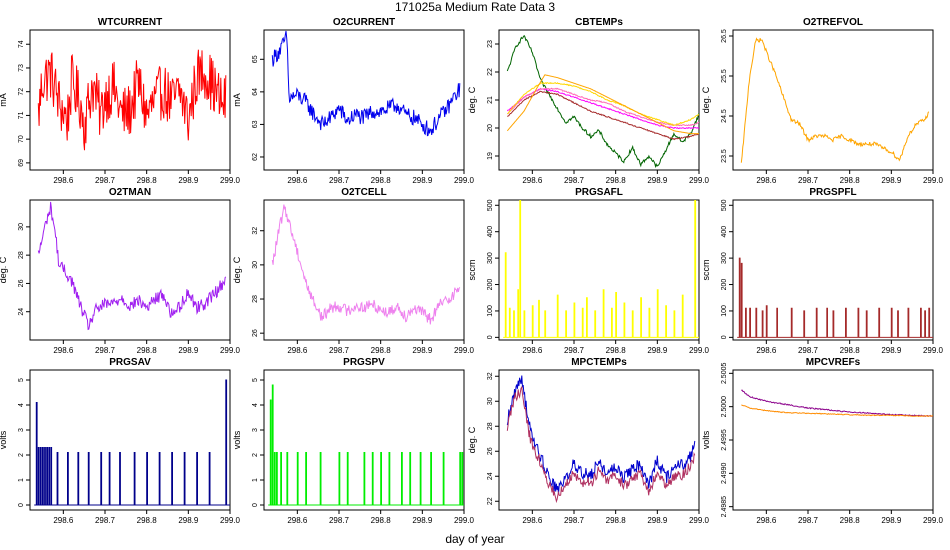 The image size is (950, 550). Describe the element at coordinates (474, 539) in the screenshot. I see `figure-xlabel: day of year` at that location.